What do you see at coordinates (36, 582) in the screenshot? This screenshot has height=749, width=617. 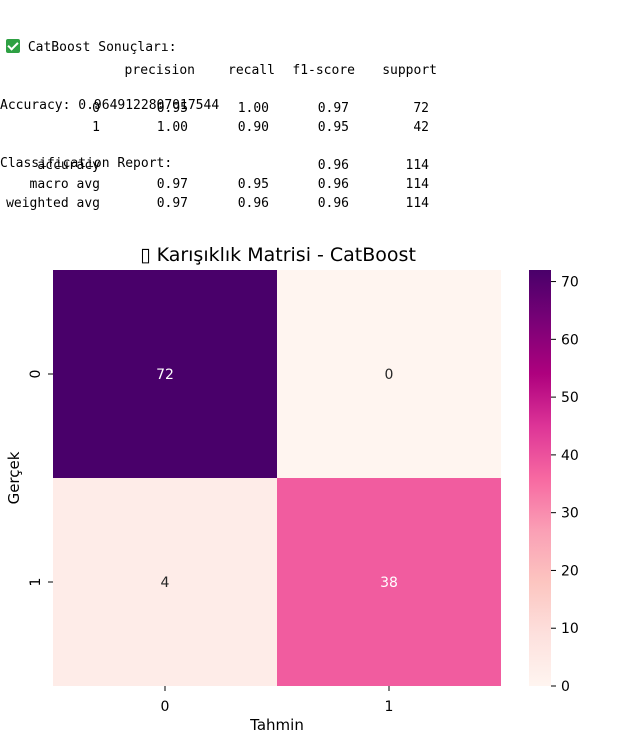 I see `y-tick-label: 1` at bounding box center [36, 582].